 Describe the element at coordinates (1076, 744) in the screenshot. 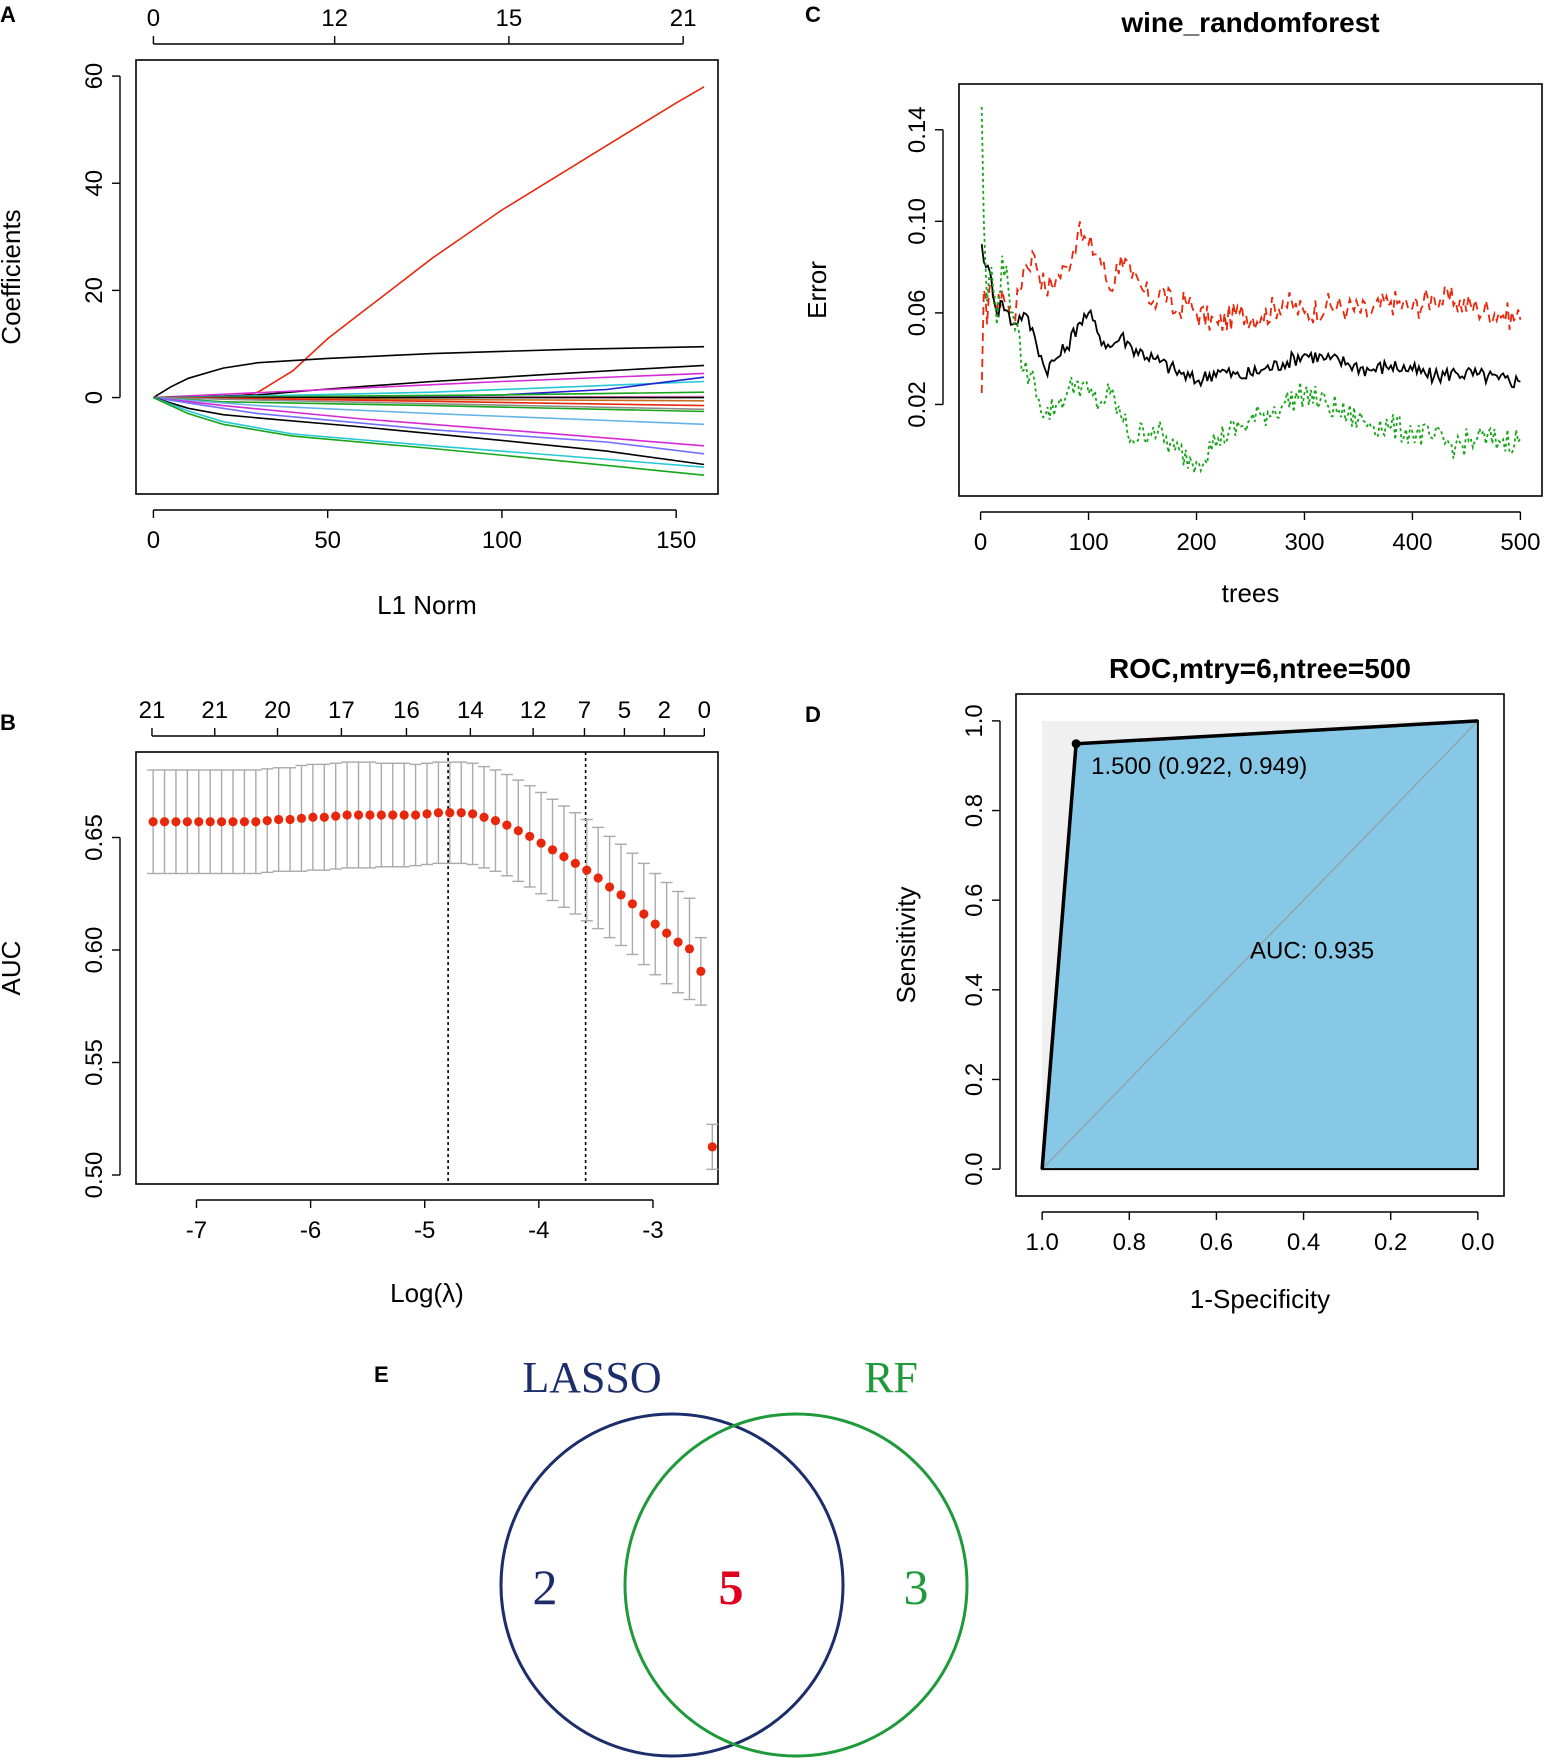

I see `roc-threshold-point` at that location.